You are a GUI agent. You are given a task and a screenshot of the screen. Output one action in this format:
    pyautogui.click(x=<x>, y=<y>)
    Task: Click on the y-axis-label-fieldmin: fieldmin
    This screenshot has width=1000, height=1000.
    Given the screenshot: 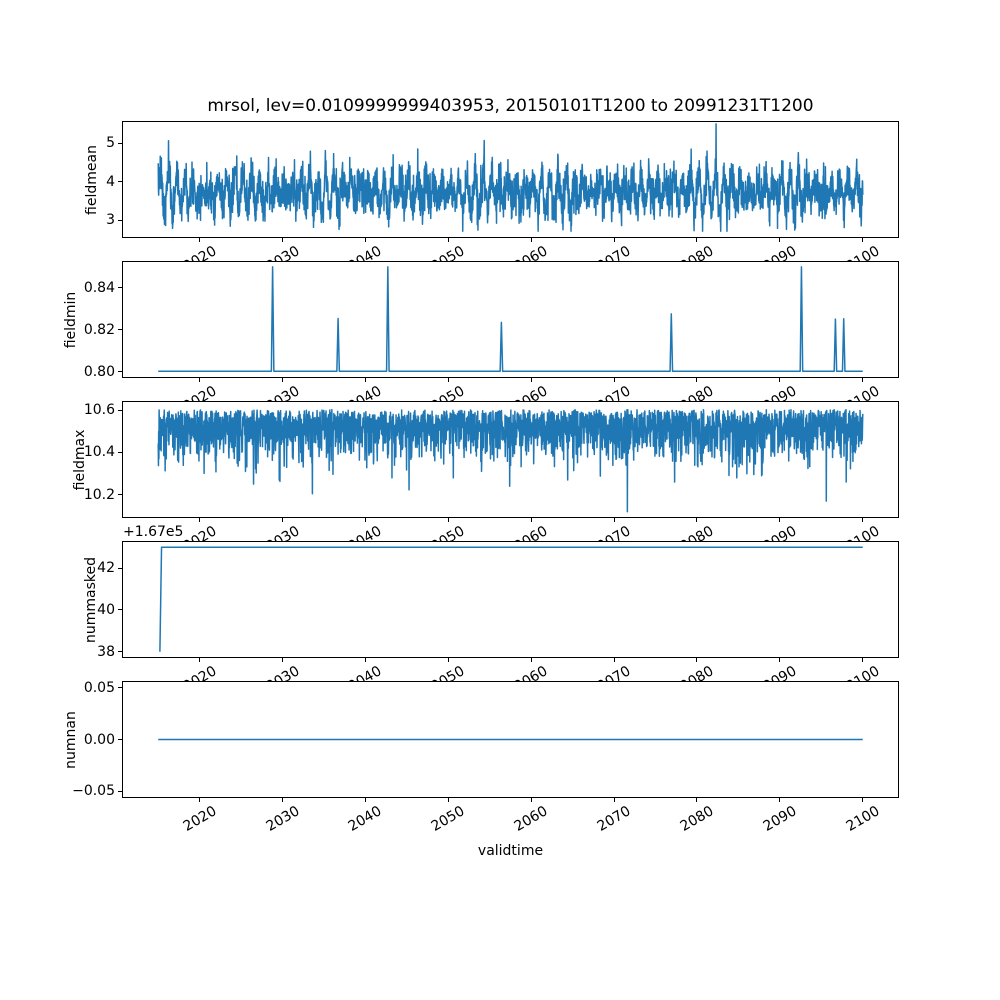 What is the action you would take?
    pyautogui.click(x=71, y=319)
    